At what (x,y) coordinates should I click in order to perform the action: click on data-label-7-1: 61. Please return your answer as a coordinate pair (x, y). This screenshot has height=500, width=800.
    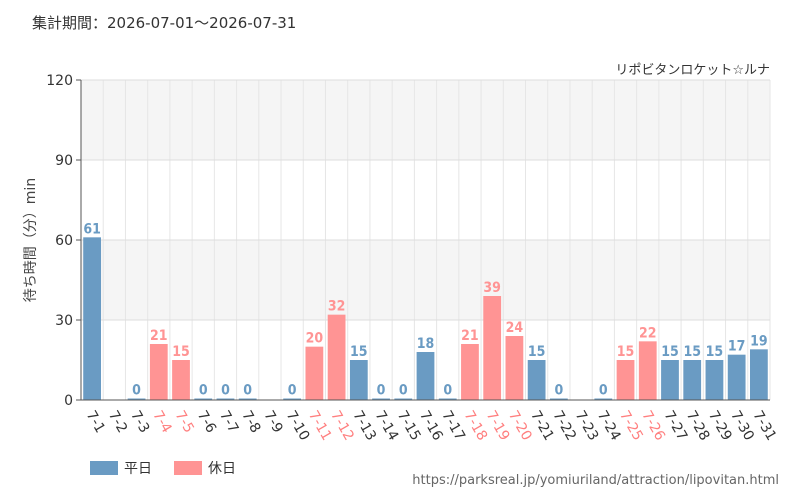
    Looking at the image, I should click on (92, 229).